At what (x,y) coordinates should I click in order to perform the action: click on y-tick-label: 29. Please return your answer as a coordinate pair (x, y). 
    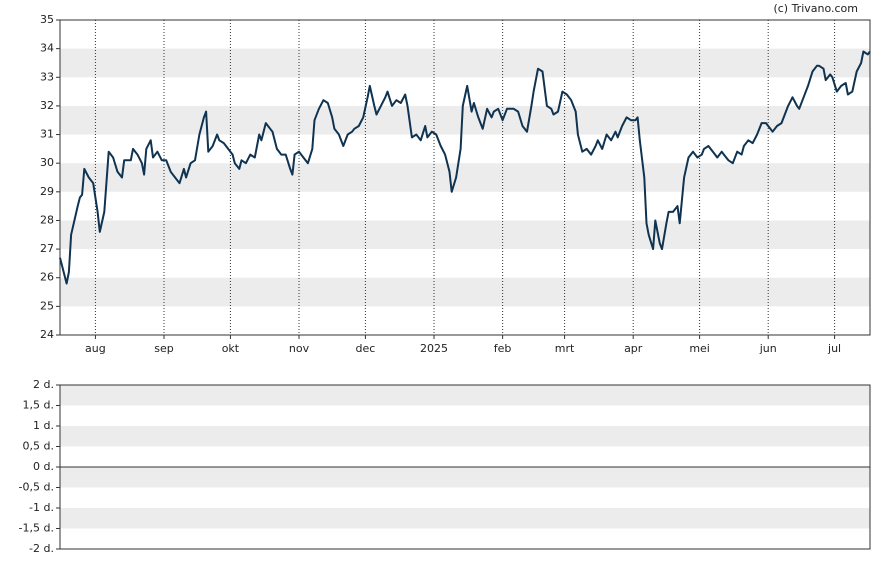
    Looking at the image, I should click on (47, 191).